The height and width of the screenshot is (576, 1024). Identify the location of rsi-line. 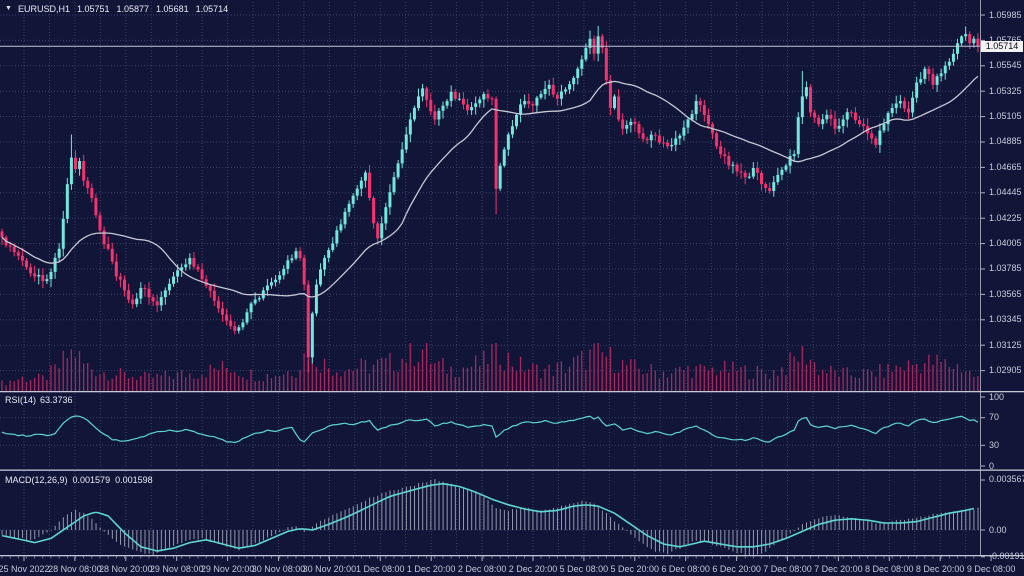
(490, 429).